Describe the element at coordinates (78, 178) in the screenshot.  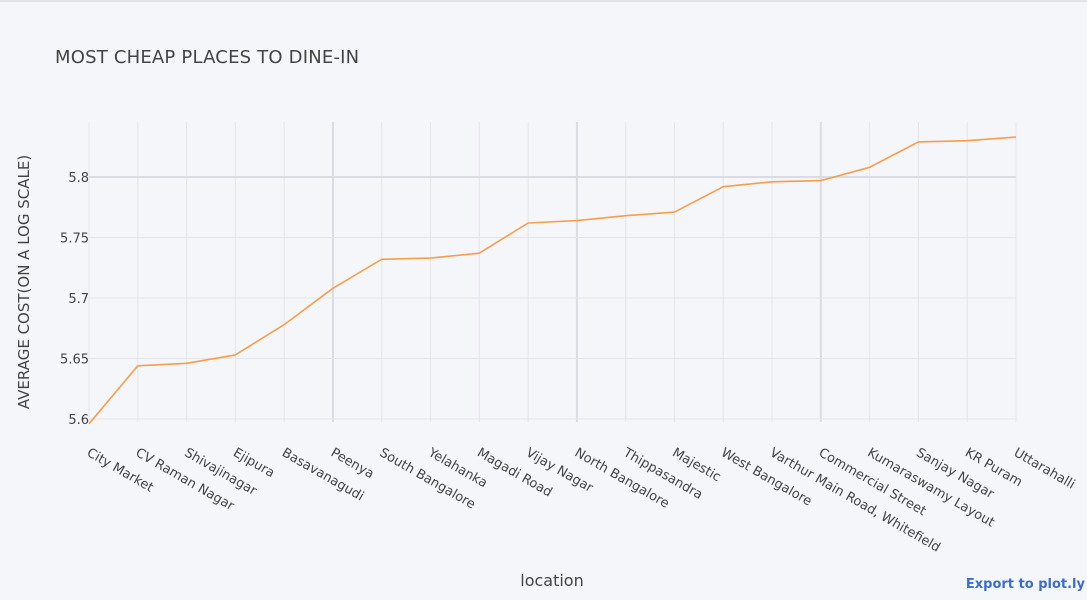
I see `y-tick-label: 5.8` at that location.